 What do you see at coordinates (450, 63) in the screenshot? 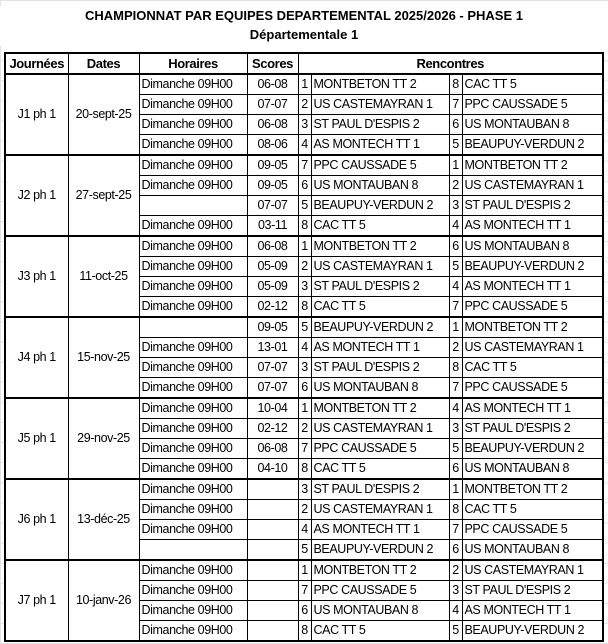
I see `header-rencontres: Rencontres` at bounding box center [450, 63].